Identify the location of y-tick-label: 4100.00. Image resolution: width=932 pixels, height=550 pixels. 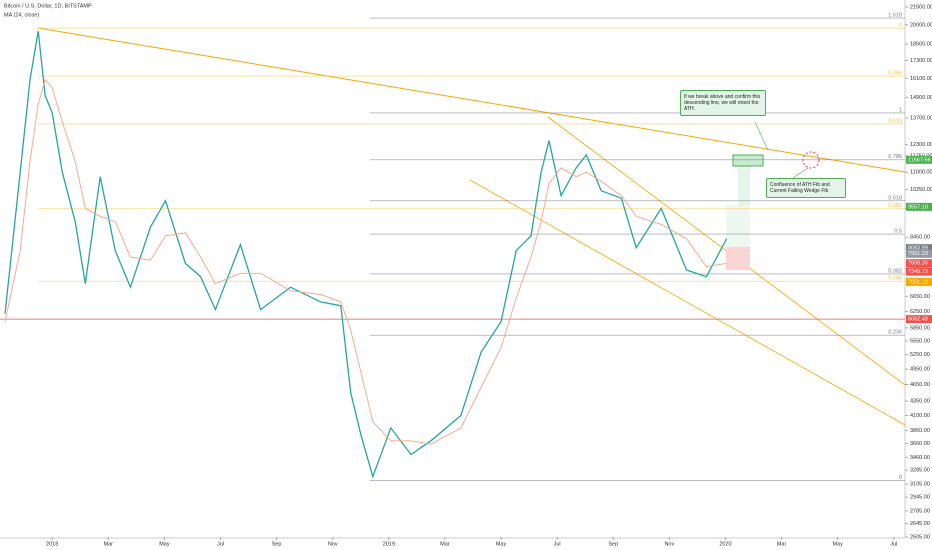
(920, 416).